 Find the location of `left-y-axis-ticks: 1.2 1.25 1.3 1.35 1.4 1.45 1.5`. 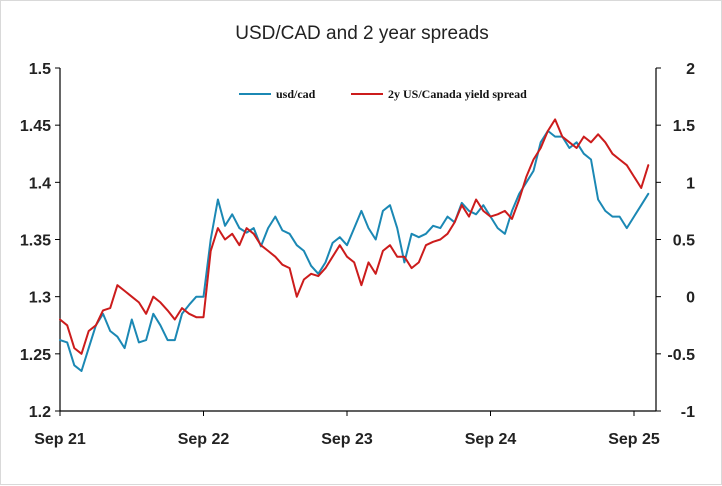

left-y-axis-ticks: 1.2 1.25 1.3 1.35 1.4 1.45 1.5 is located at coordinates (40, 241).